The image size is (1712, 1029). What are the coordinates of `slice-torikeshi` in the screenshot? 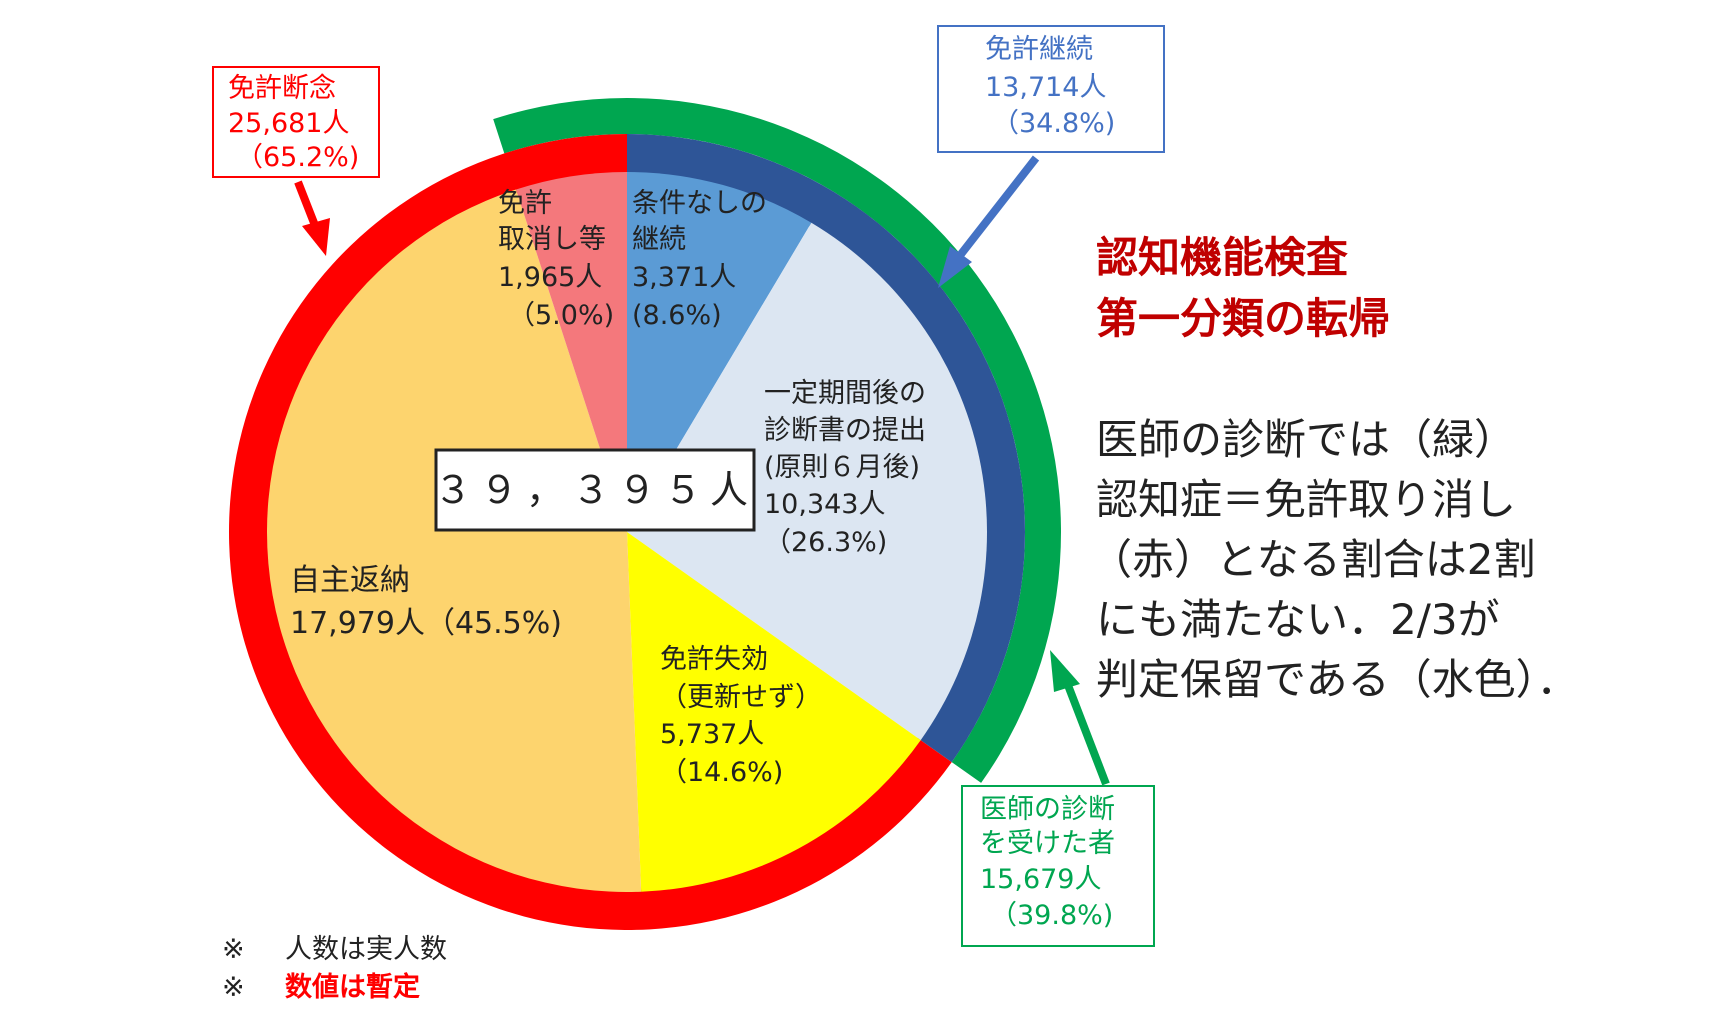 It's located at (571, 352).